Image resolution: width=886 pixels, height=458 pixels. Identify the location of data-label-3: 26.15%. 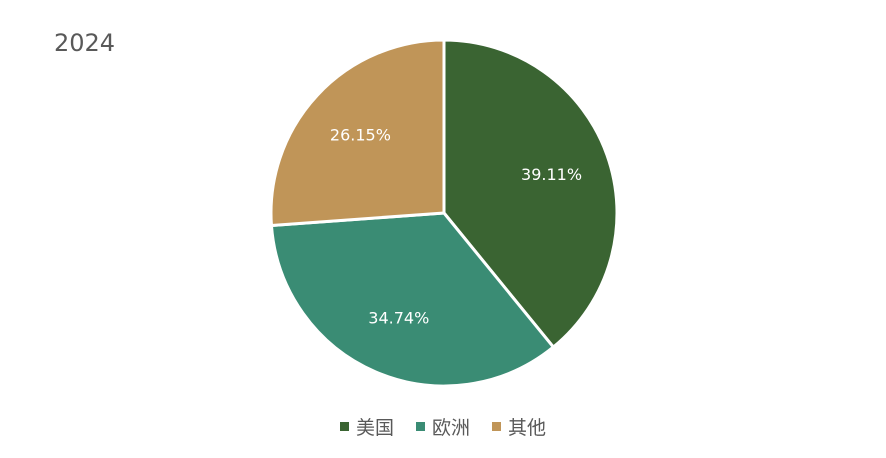
(360, 135).